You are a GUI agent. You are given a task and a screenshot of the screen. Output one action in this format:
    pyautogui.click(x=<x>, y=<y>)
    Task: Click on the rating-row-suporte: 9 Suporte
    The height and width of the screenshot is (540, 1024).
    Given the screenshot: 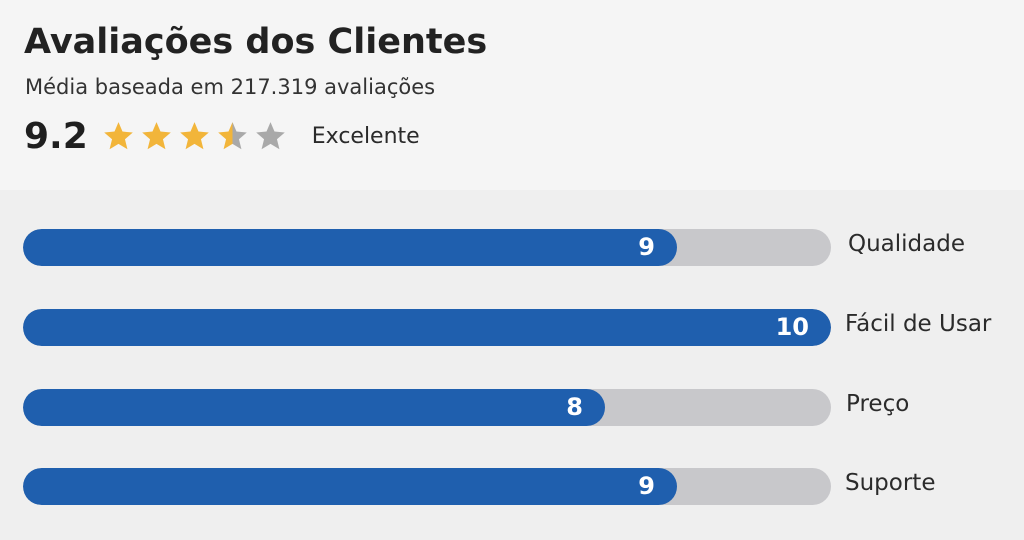 What is the action you would take?
    pyautogui.click(x=520, y=487)
    